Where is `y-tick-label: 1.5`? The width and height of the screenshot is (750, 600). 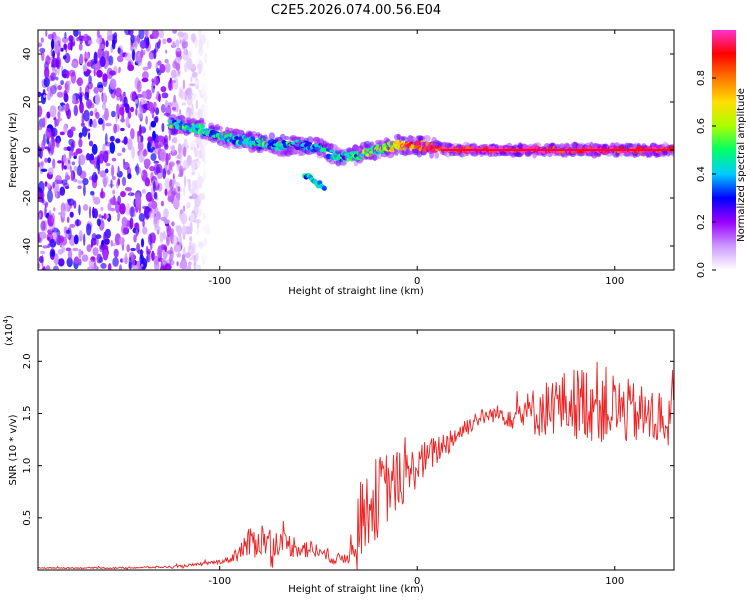
y-tick-label: 1.5 is located at coordinates (27, 414).